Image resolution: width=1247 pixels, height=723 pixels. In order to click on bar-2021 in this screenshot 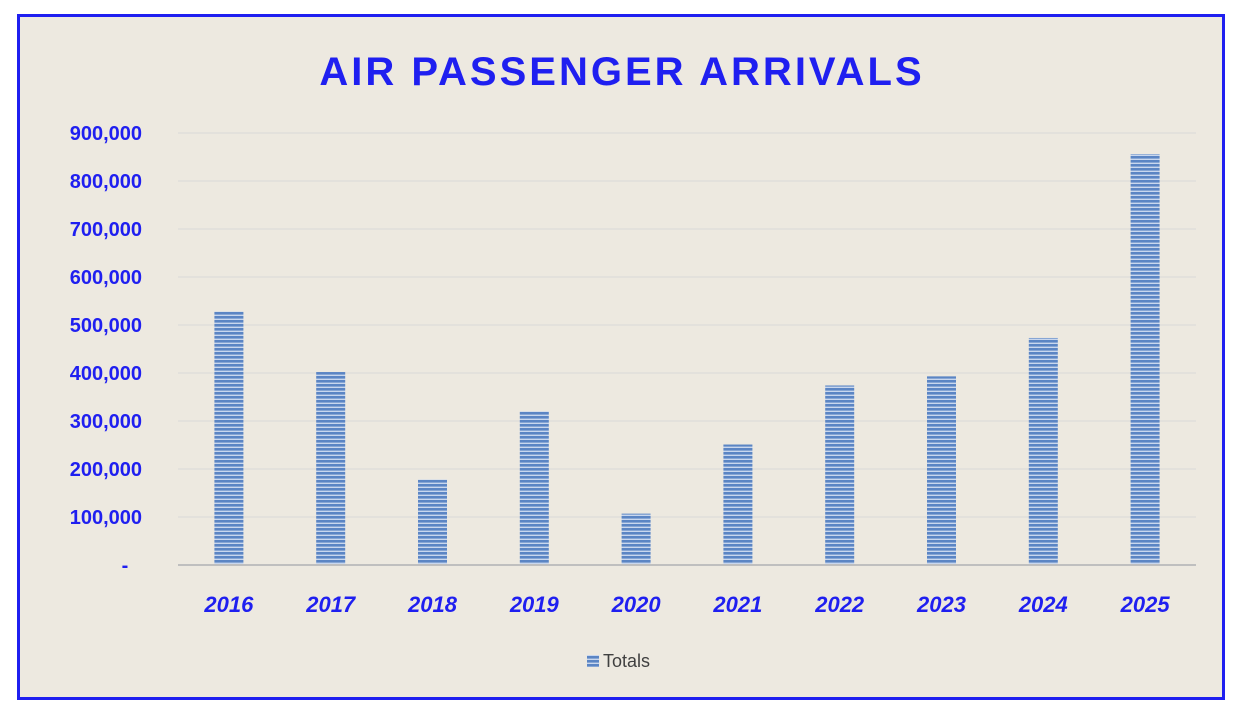, I will do `click(738, 504)`.